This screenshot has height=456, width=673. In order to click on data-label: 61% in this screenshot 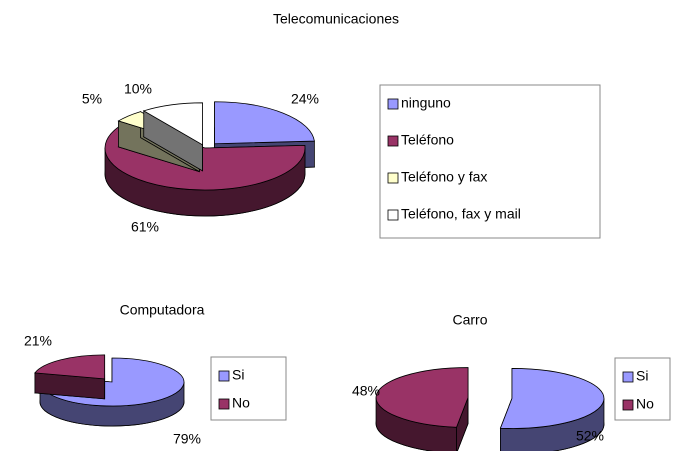, I will do `click(145, 227)`.